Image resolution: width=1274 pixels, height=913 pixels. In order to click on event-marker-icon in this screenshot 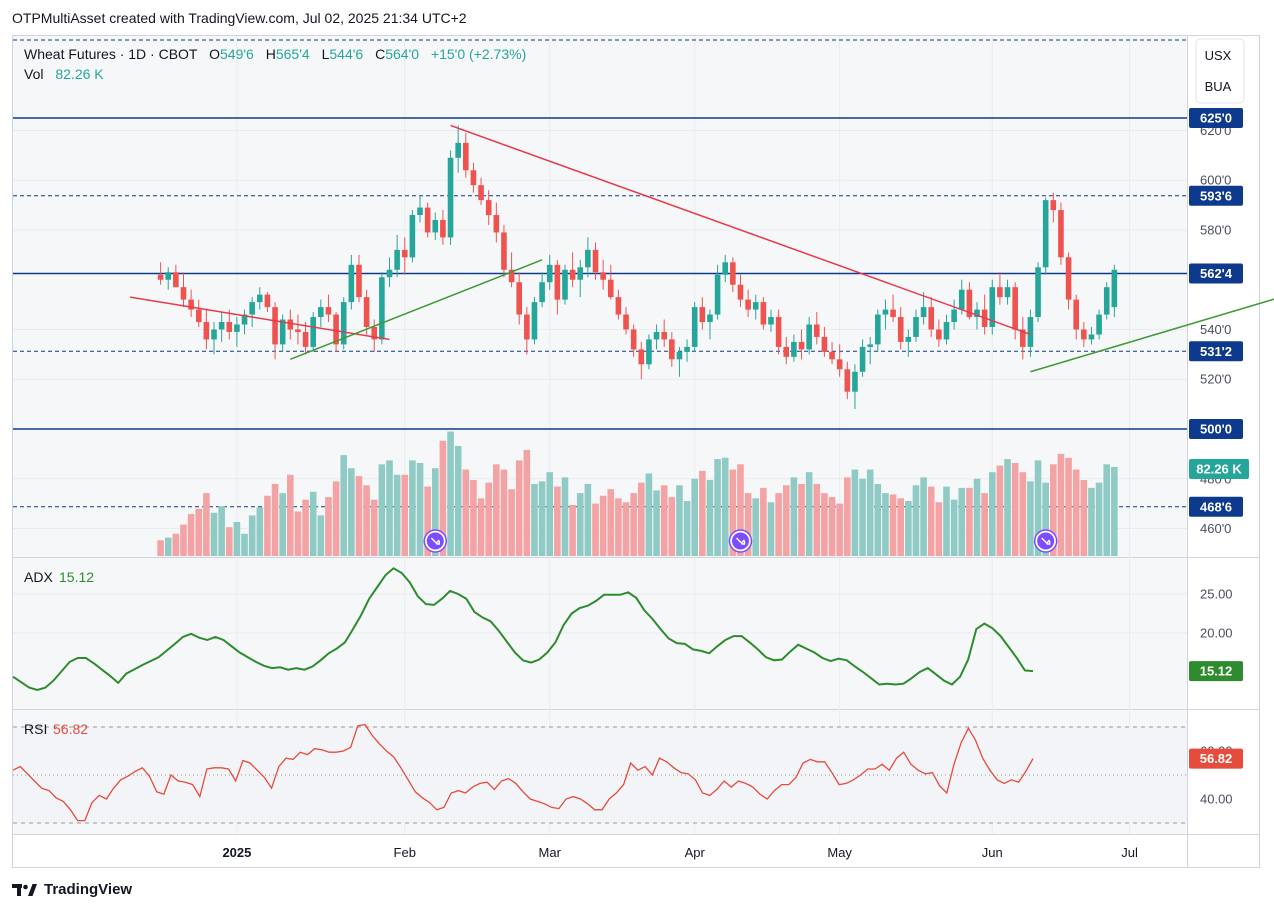, I will do `click(740, 541)`.